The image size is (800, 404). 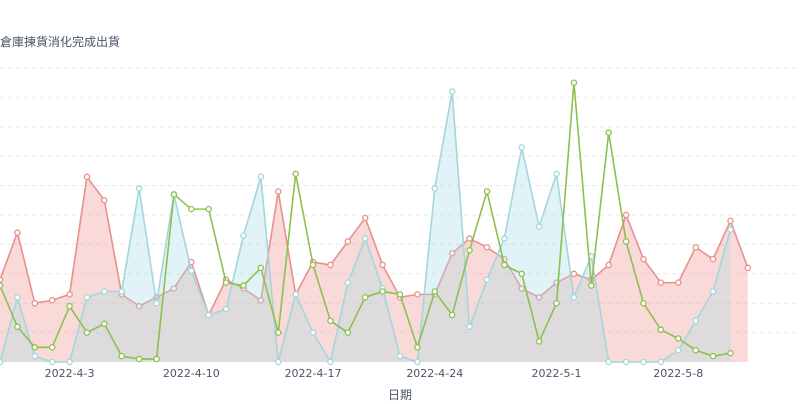 I want to click on x-axis-label: 日期, so click(x=399, y=395).